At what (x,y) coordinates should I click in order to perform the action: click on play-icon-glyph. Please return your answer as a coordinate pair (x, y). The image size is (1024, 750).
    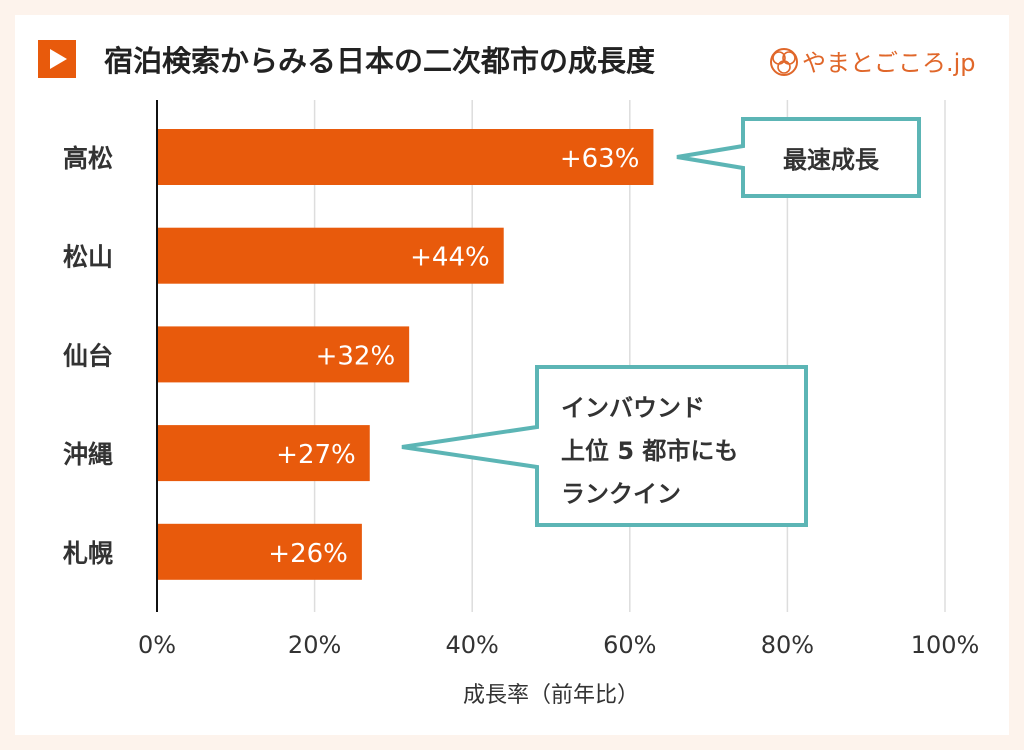
    Looking at the image, I should click on (58, 59).